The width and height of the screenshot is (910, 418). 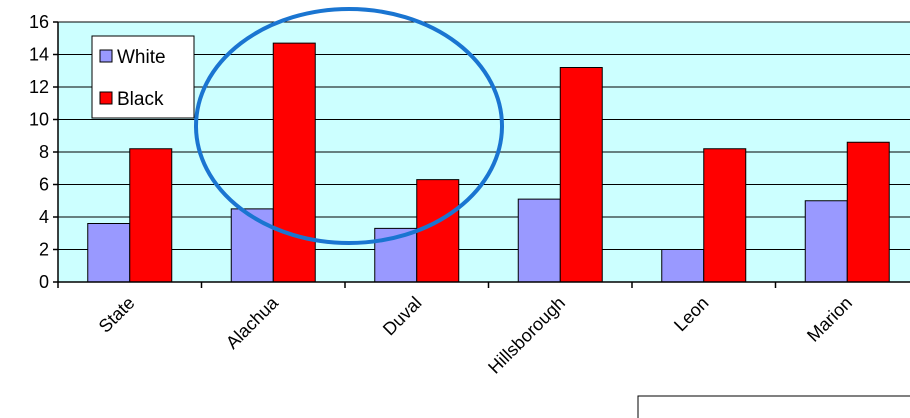 What do you see at coordinates (725, 215) in the screenshot?
I see `bar-black-leon` at bounding box center [725, 215].